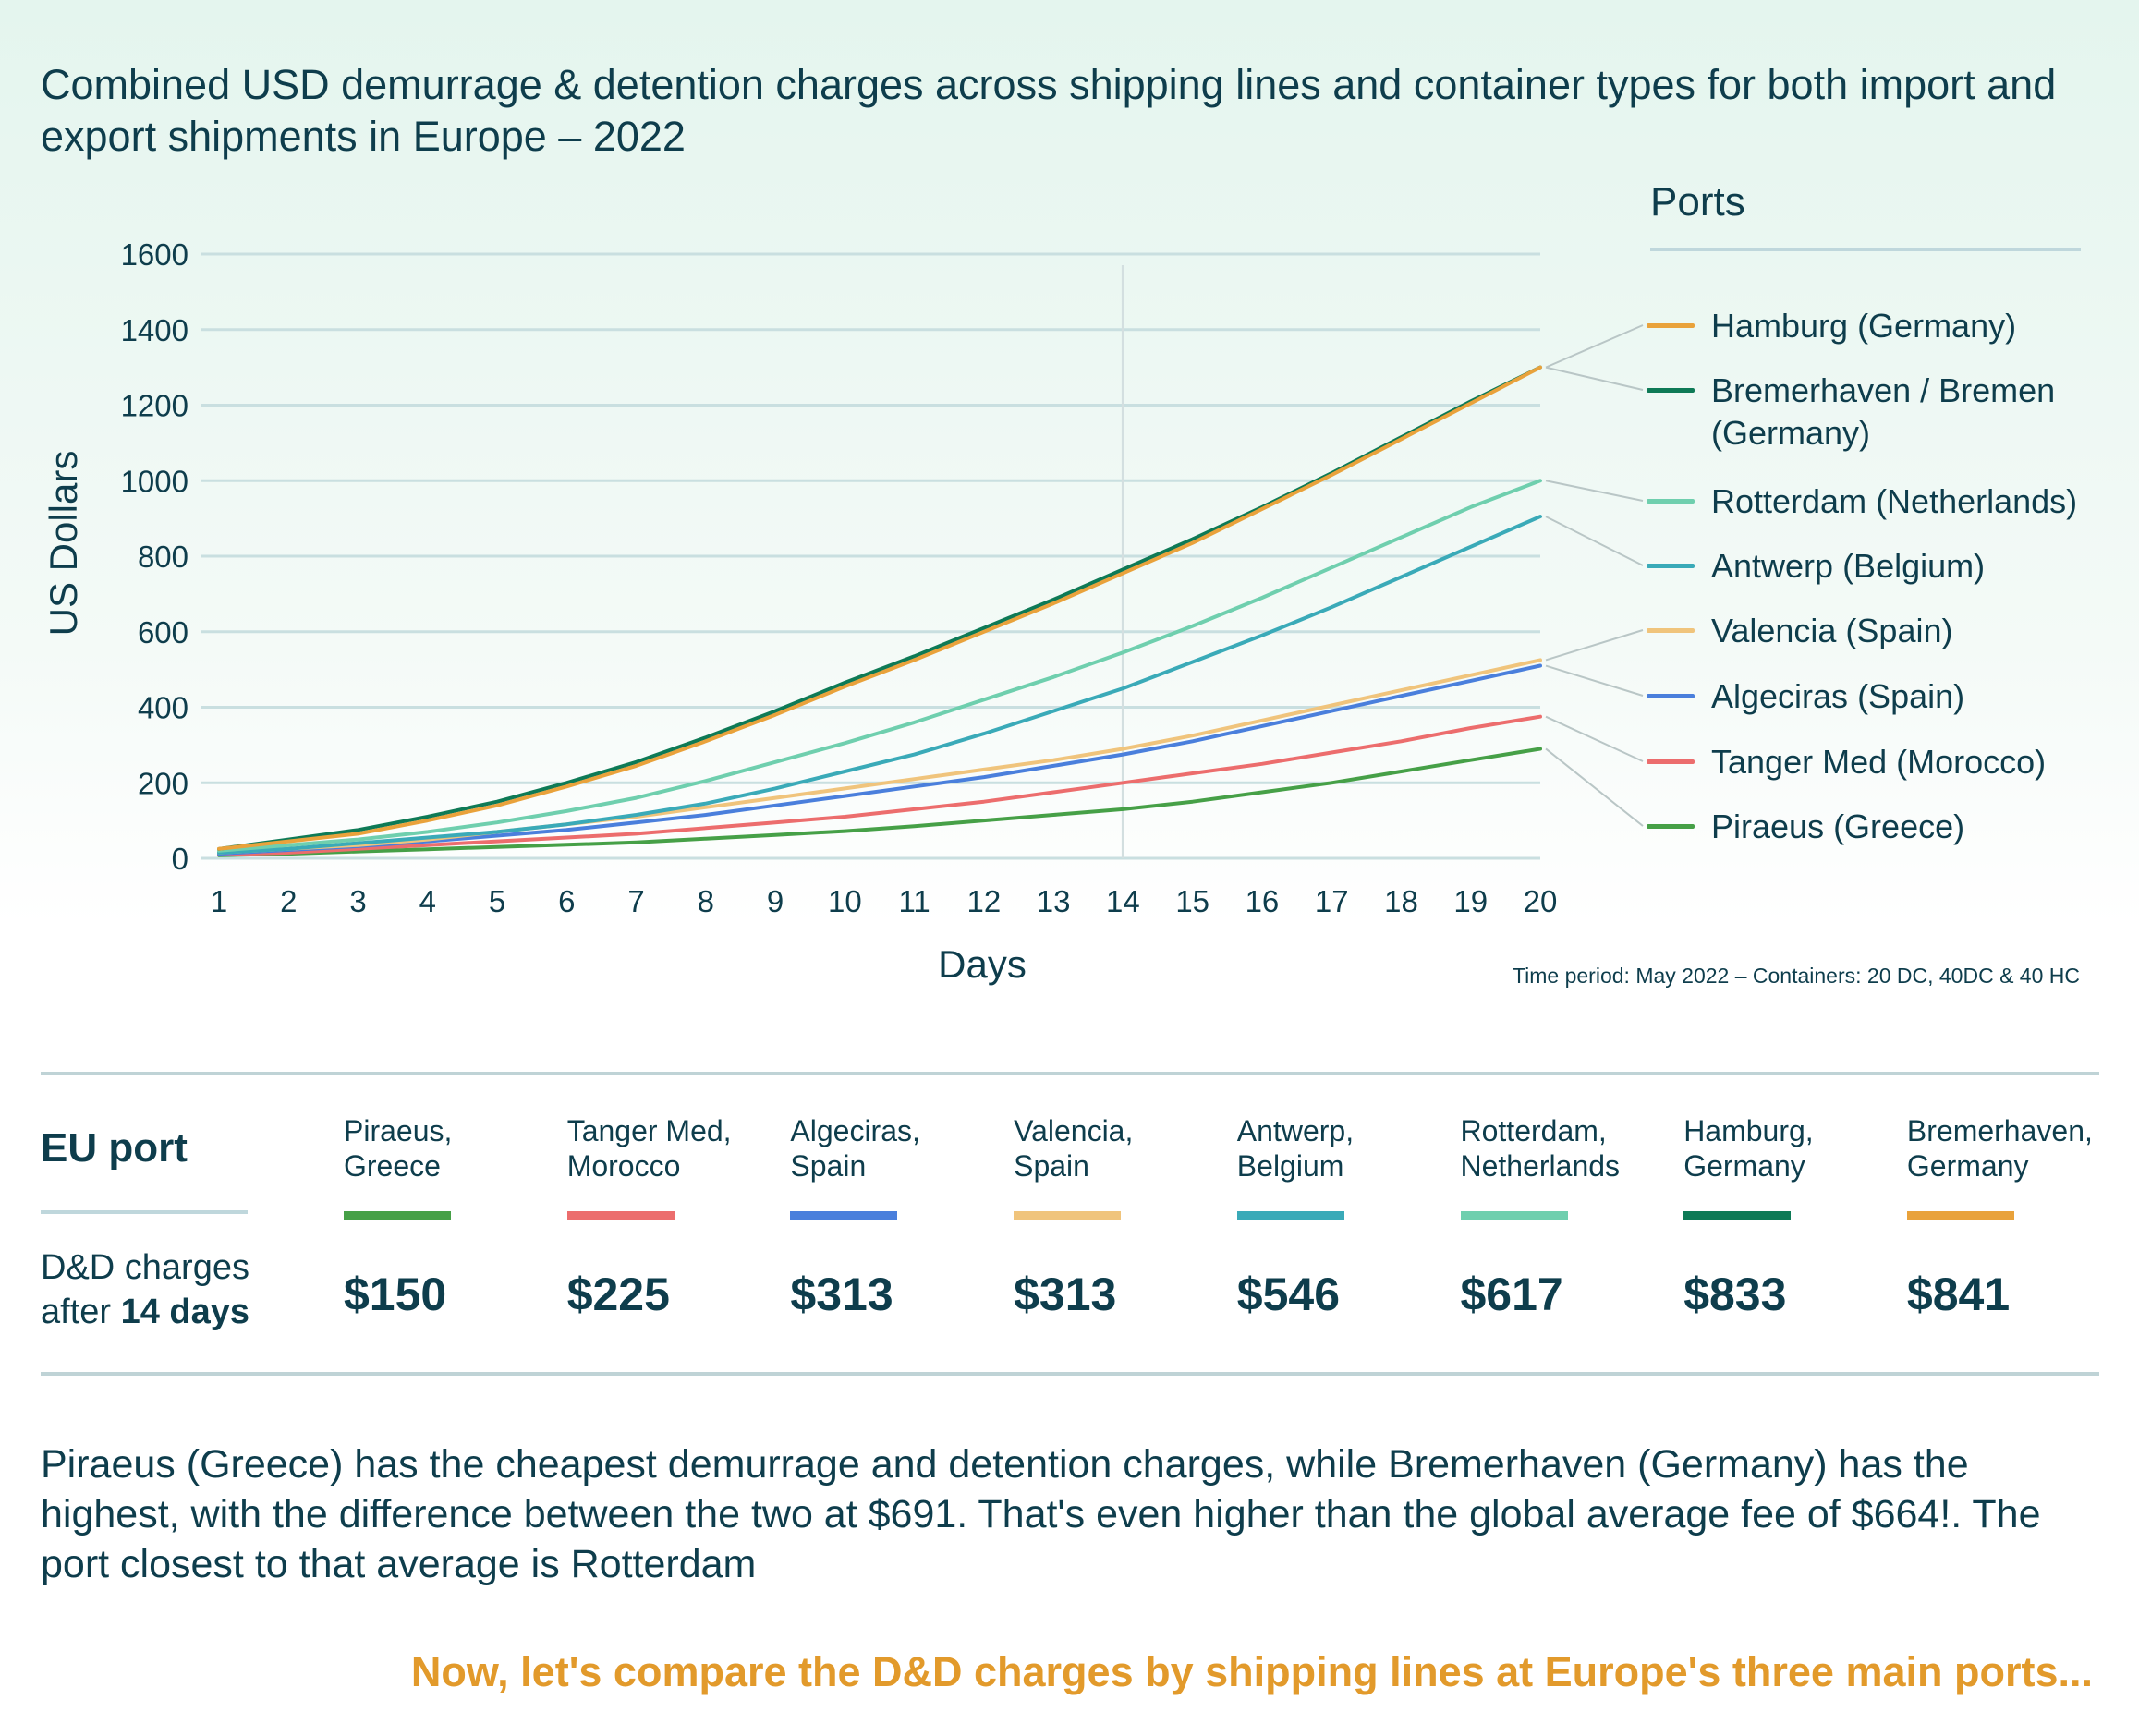 Image resolution: width=2139 pixels, height=1736 pixels. Describe the element at coordinates (1288, 1295) in the screenshot. I see `port-value: $546` at that location.